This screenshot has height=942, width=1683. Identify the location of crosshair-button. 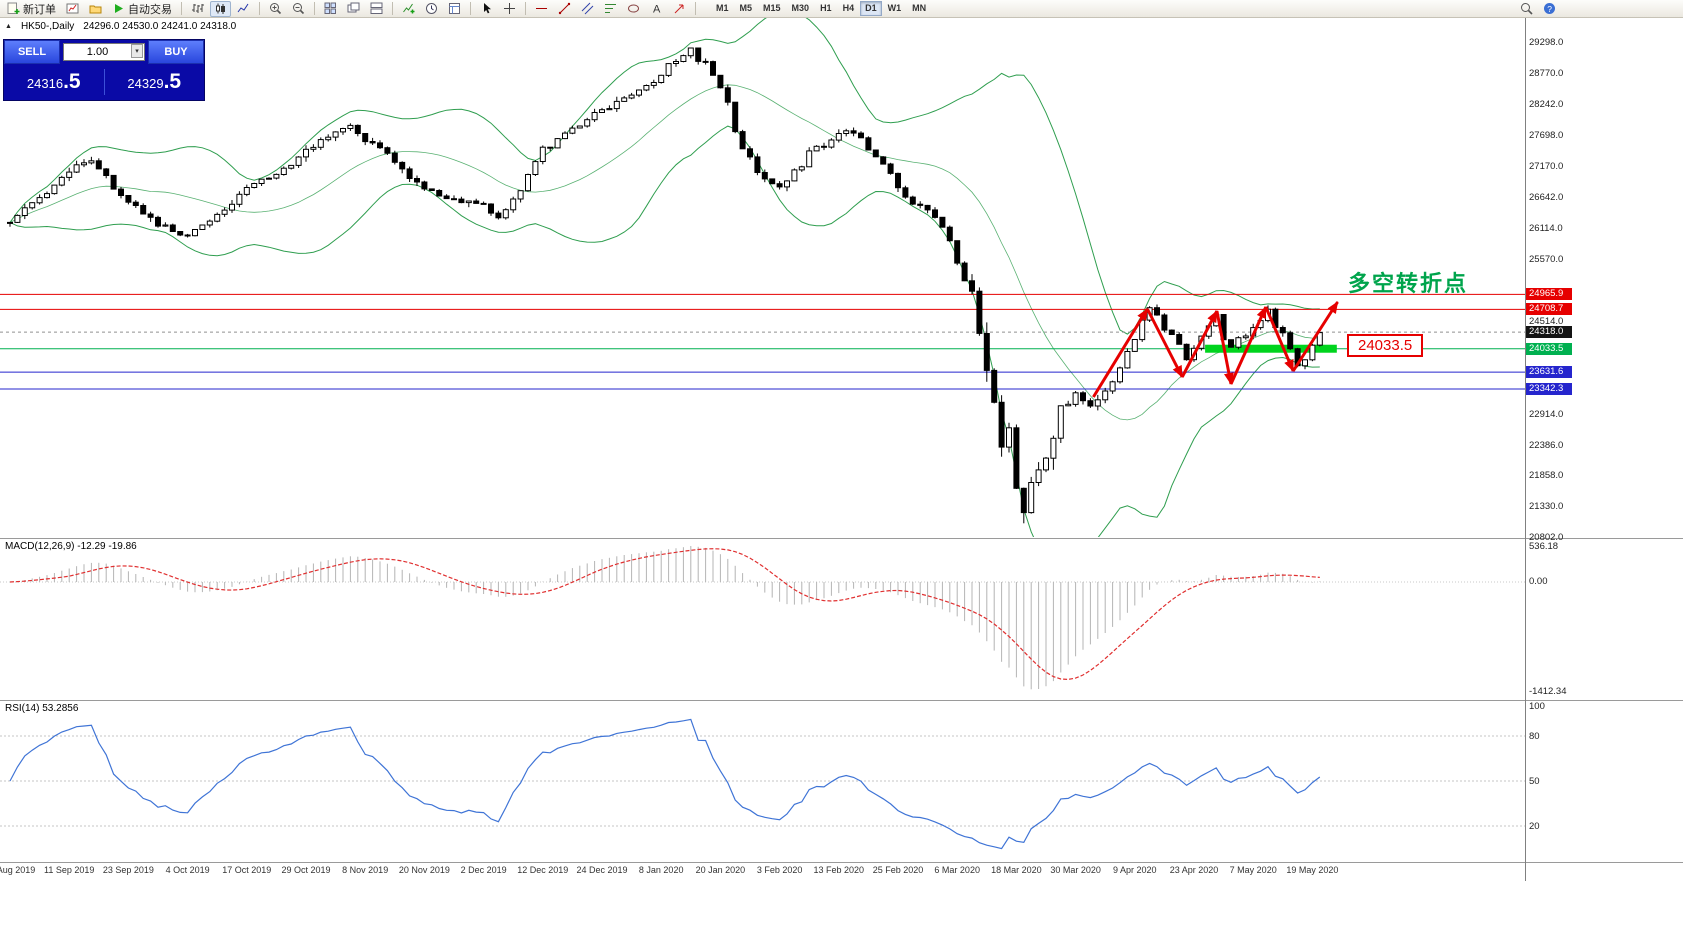
(509, 9).